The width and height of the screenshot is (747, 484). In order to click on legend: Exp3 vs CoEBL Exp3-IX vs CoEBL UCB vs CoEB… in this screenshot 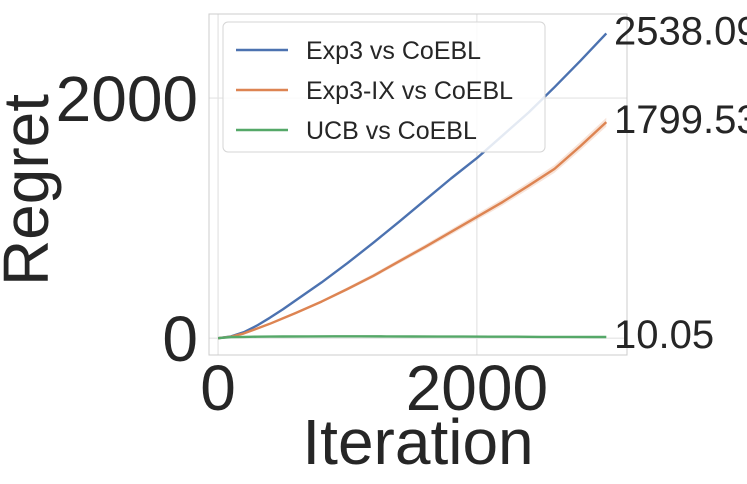, I will do `click(384, 87)`.